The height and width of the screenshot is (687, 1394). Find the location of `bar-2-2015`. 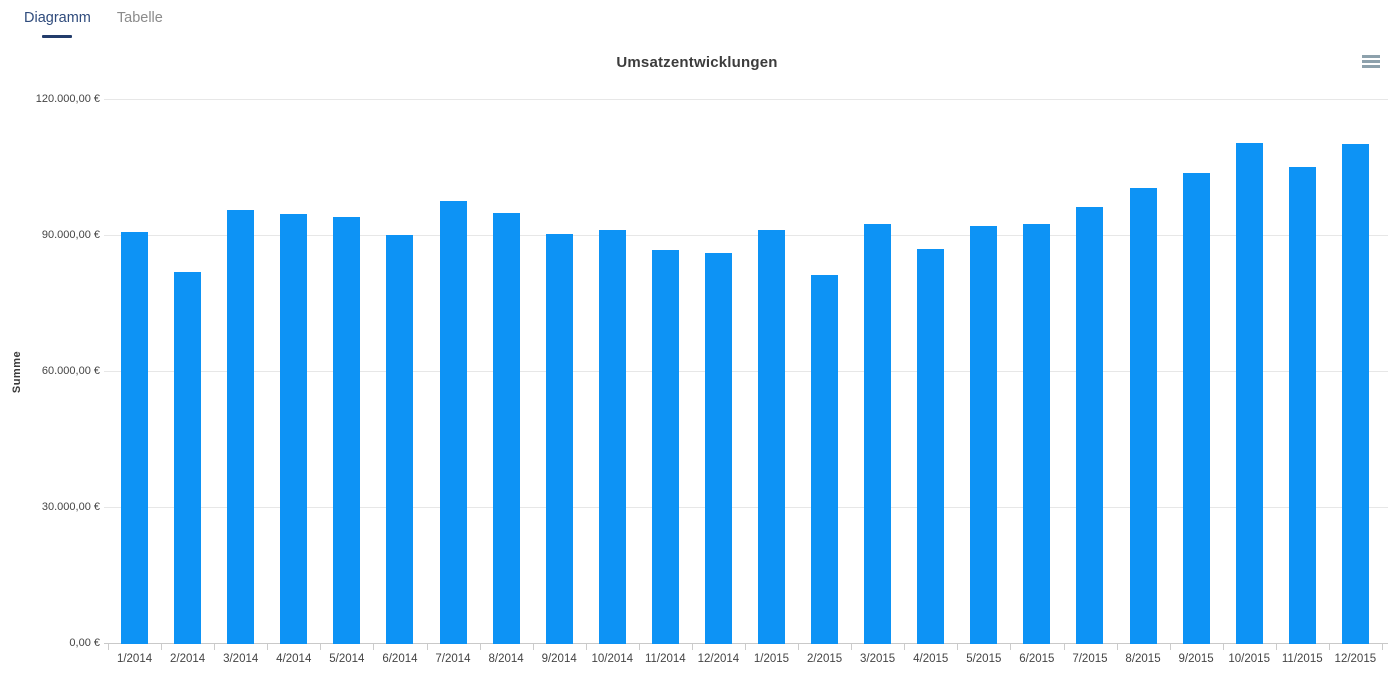

bar-2-2015 is located at coordinates (825, 459).